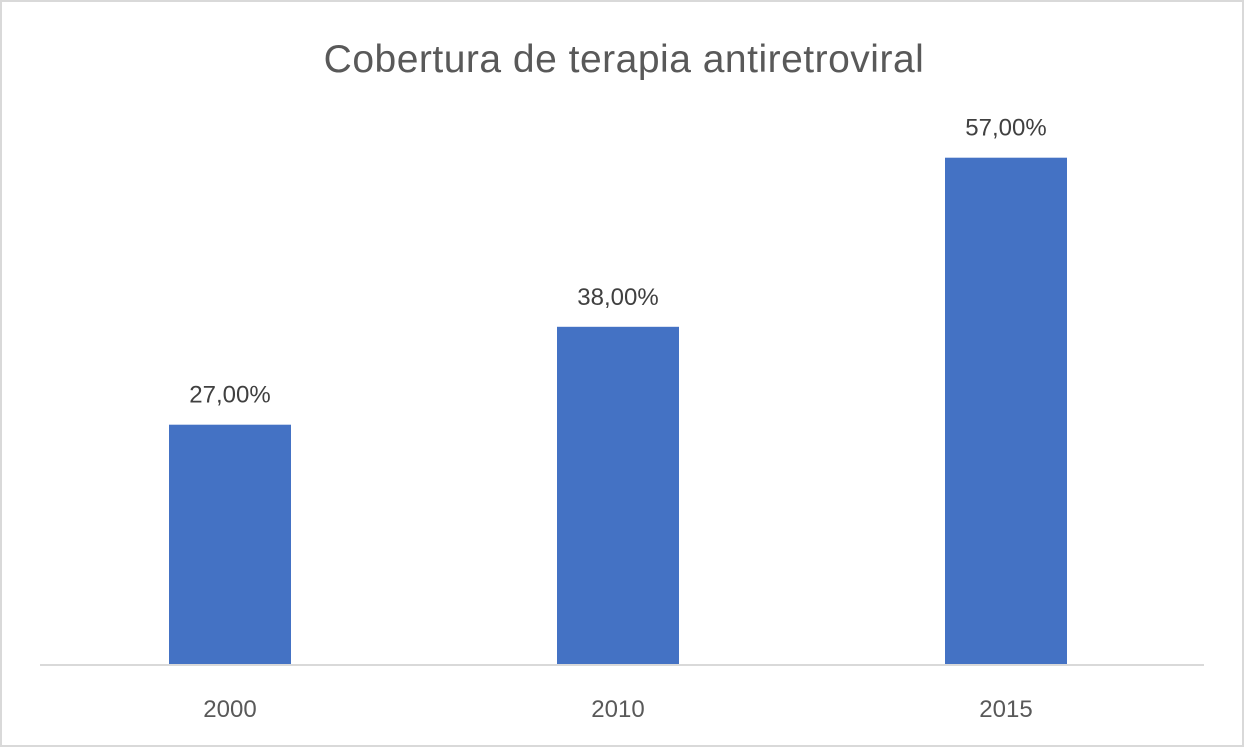 The image size is (1244, 747). What do you see at coordinates (1005, 128) in the screenshot?
I see `data-label-2015: 57,00%` at bounding box center [1005, 128].